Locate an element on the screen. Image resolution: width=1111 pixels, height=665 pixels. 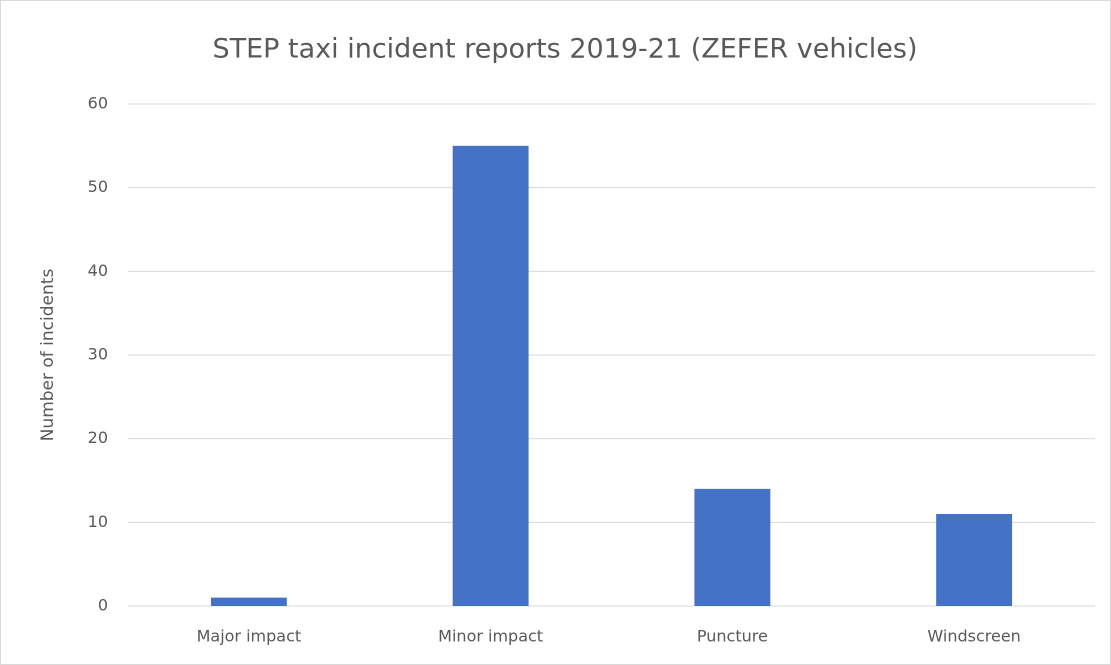
y-tick-label: 0 is located at coordinates (103, 605).